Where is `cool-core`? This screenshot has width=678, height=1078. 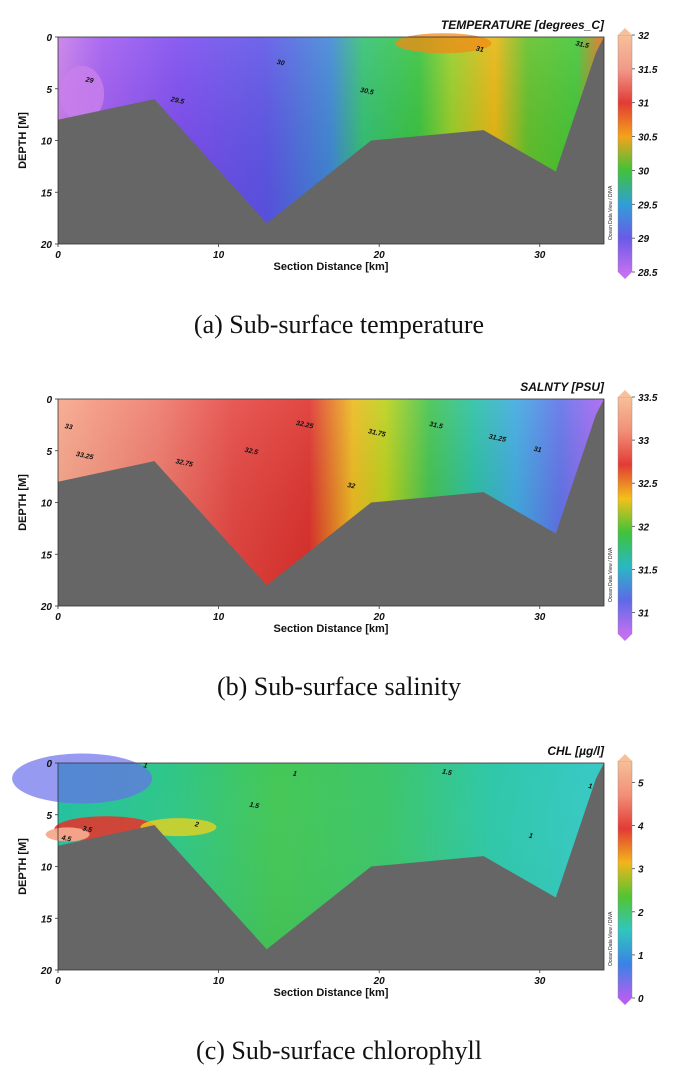 cool-core is located at coordinates (82, 93).